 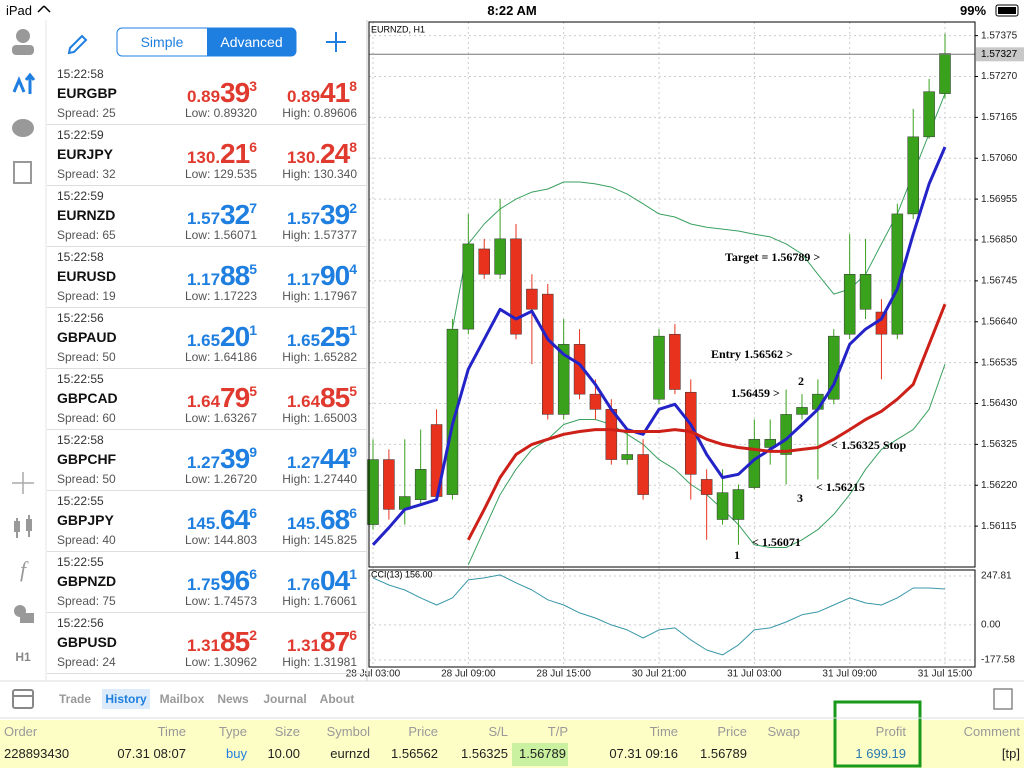 I want to click on tab: Mailbox, so click(x=182, y=699).